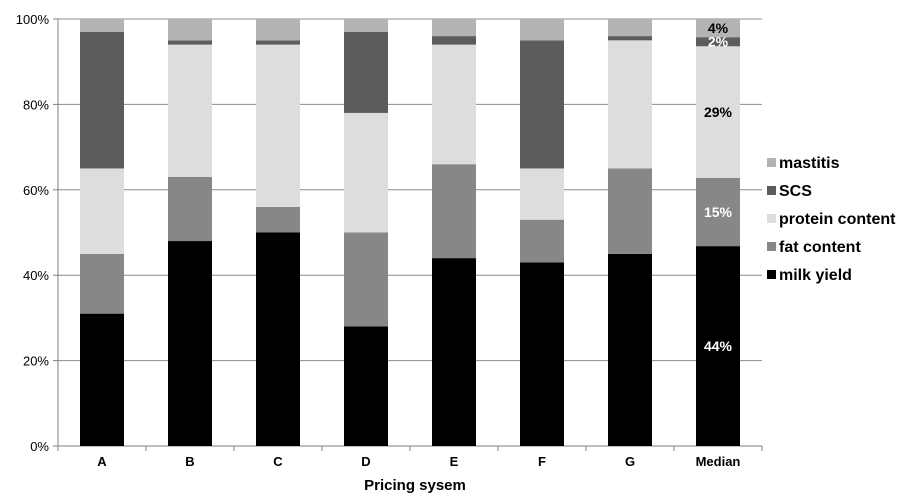  What do you see at coordinates (278, 125) in the screenshot?
I see `bar-c-protein-content` at bounding box center [278, 125].